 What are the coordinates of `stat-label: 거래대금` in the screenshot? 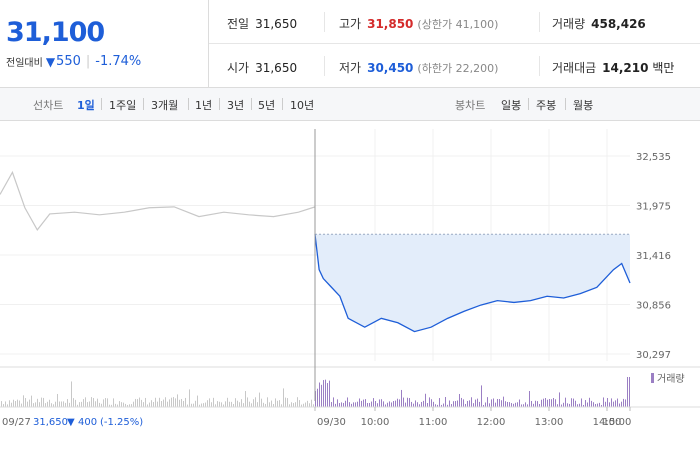 It's located at (574, 68).